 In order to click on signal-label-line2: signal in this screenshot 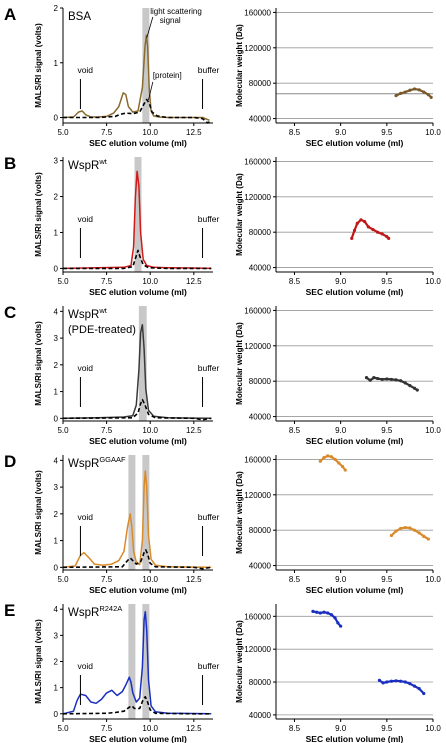, I will do `click(170, 20)`.